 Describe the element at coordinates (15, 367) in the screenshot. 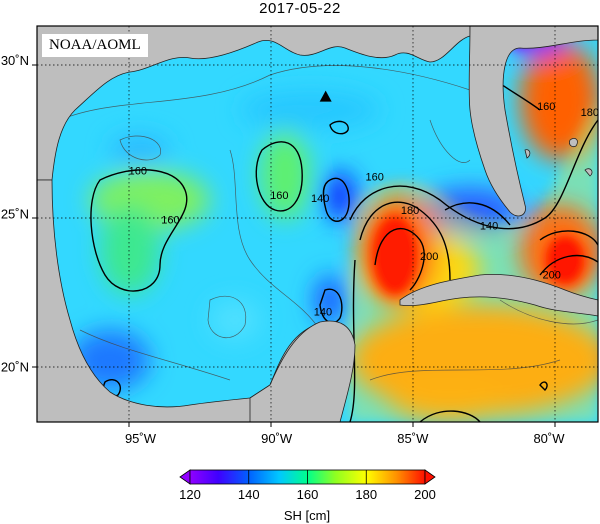

I see `lat-tick-label: 20˚N` at that location.